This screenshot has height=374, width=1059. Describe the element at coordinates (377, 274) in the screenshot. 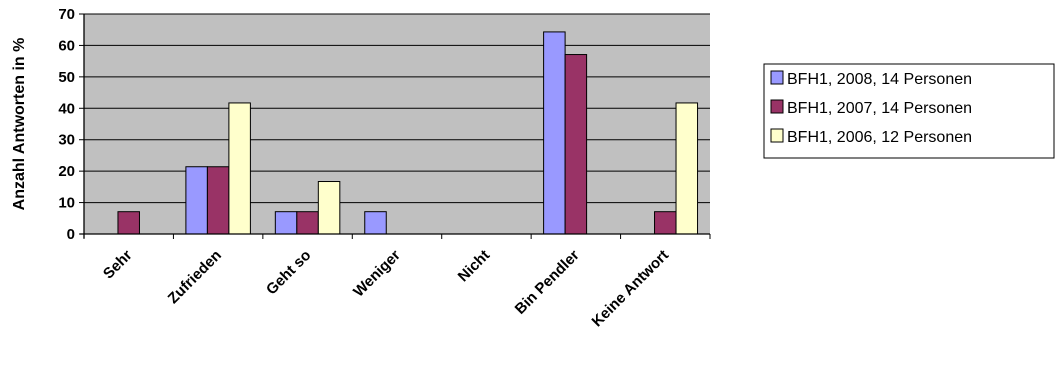

I see `x-tick-label: Weniger` at that location.